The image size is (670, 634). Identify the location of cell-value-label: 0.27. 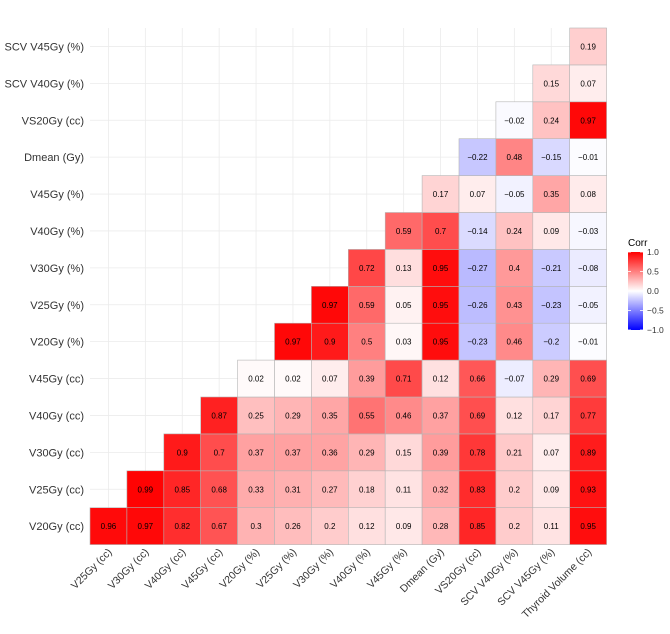
(330, 489).